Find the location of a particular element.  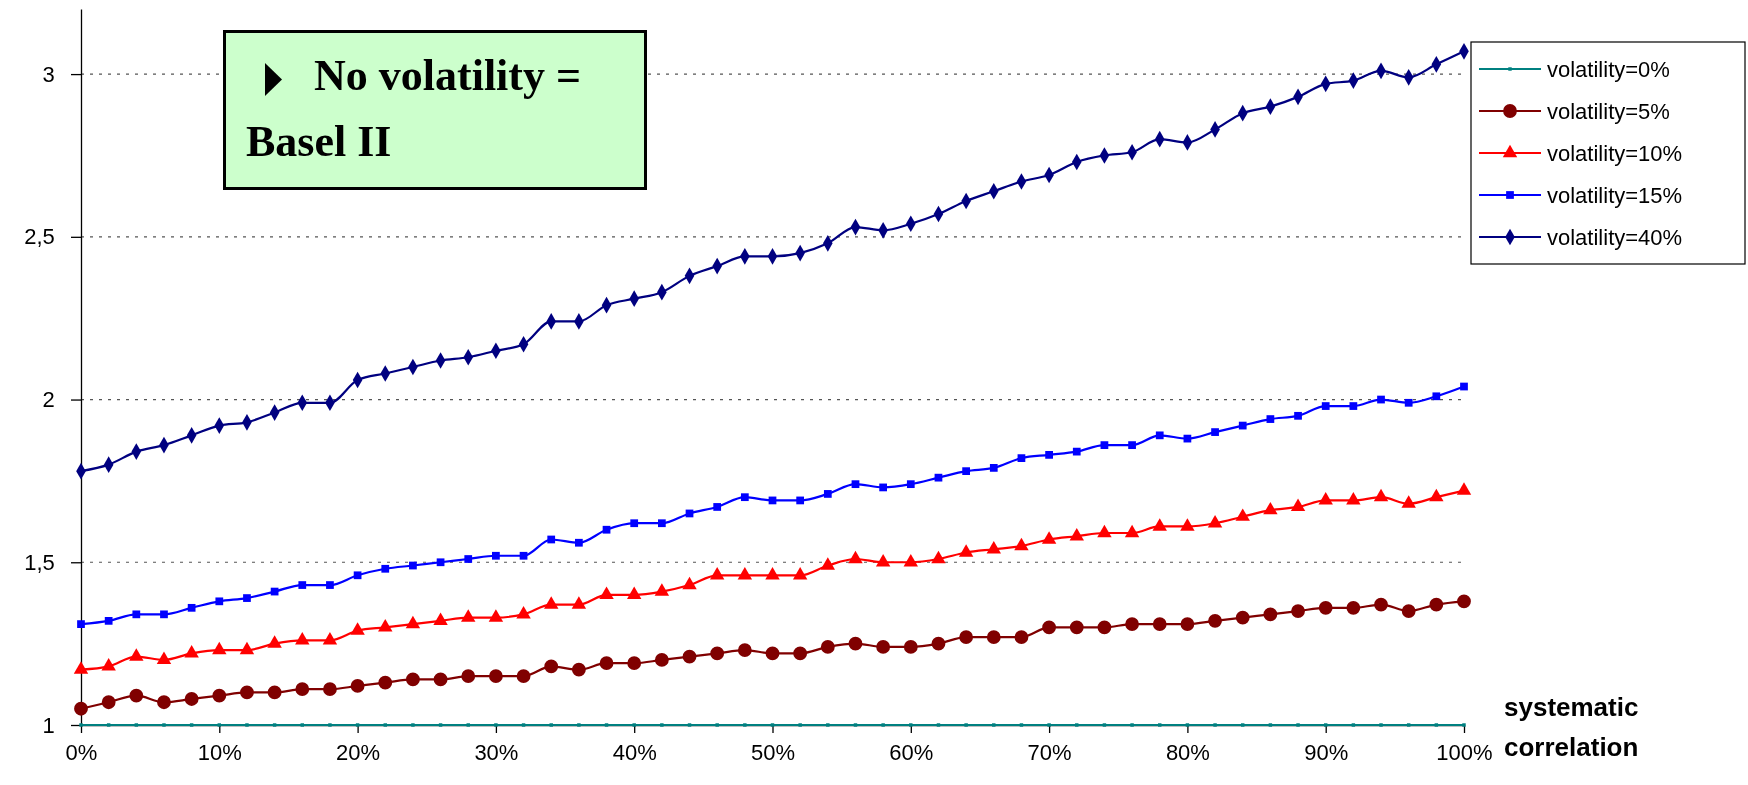

y-tick-label: 2,5 is located at coordinates (39, 237).